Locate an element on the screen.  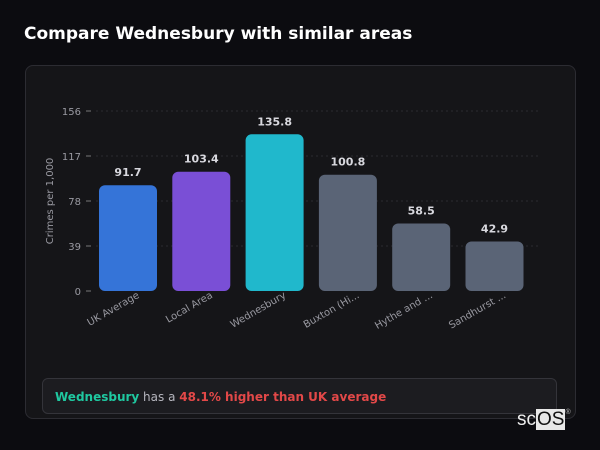
data-label: 91.7 is located at coordinates (127, 172).